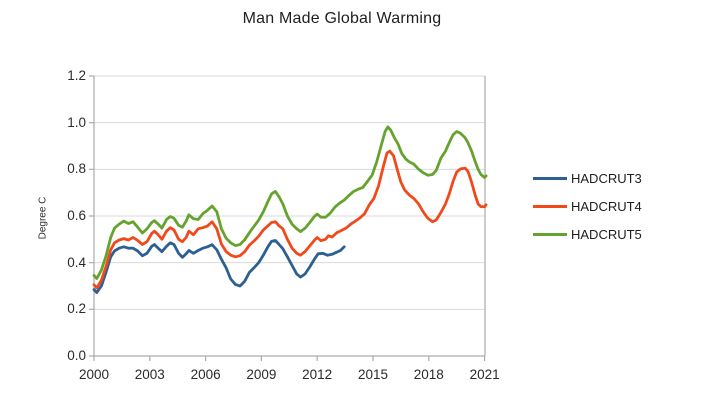  What do you see at coordinates (261, 374) in the screenshot?
I see `x-tick-label: 2009` at bounding box center [261, 374].